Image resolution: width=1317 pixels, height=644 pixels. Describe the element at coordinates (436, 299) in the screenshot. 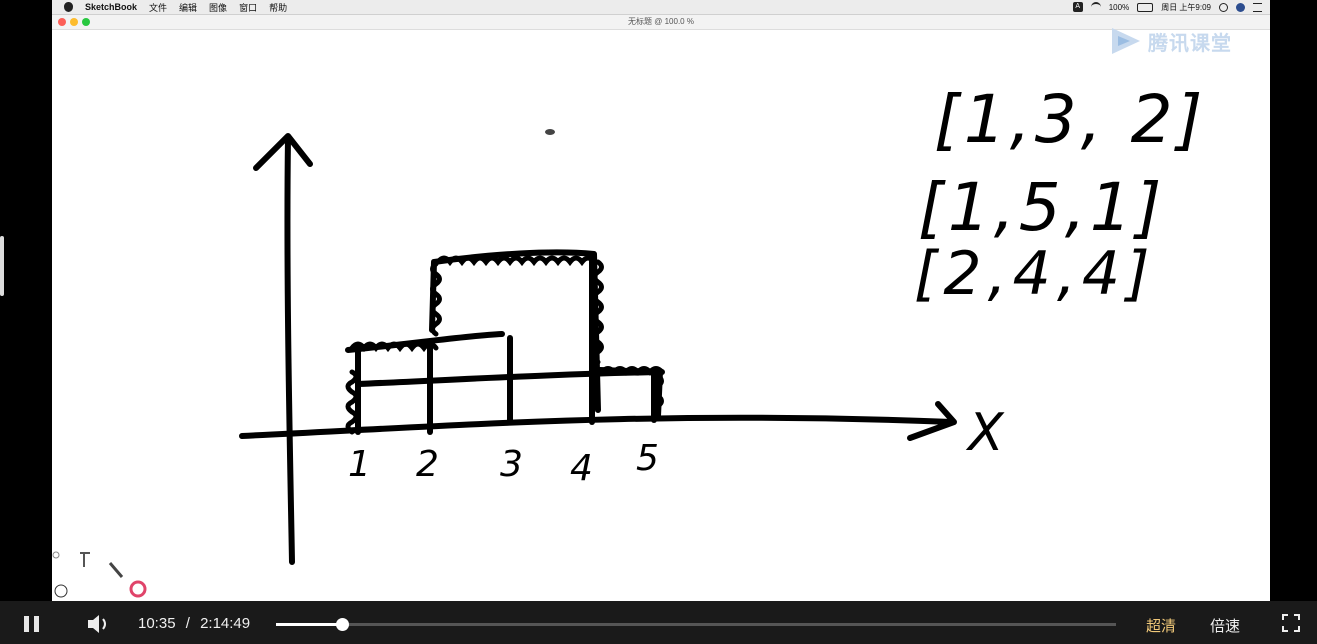

I see `skyline-rise-squiggle` at that location.